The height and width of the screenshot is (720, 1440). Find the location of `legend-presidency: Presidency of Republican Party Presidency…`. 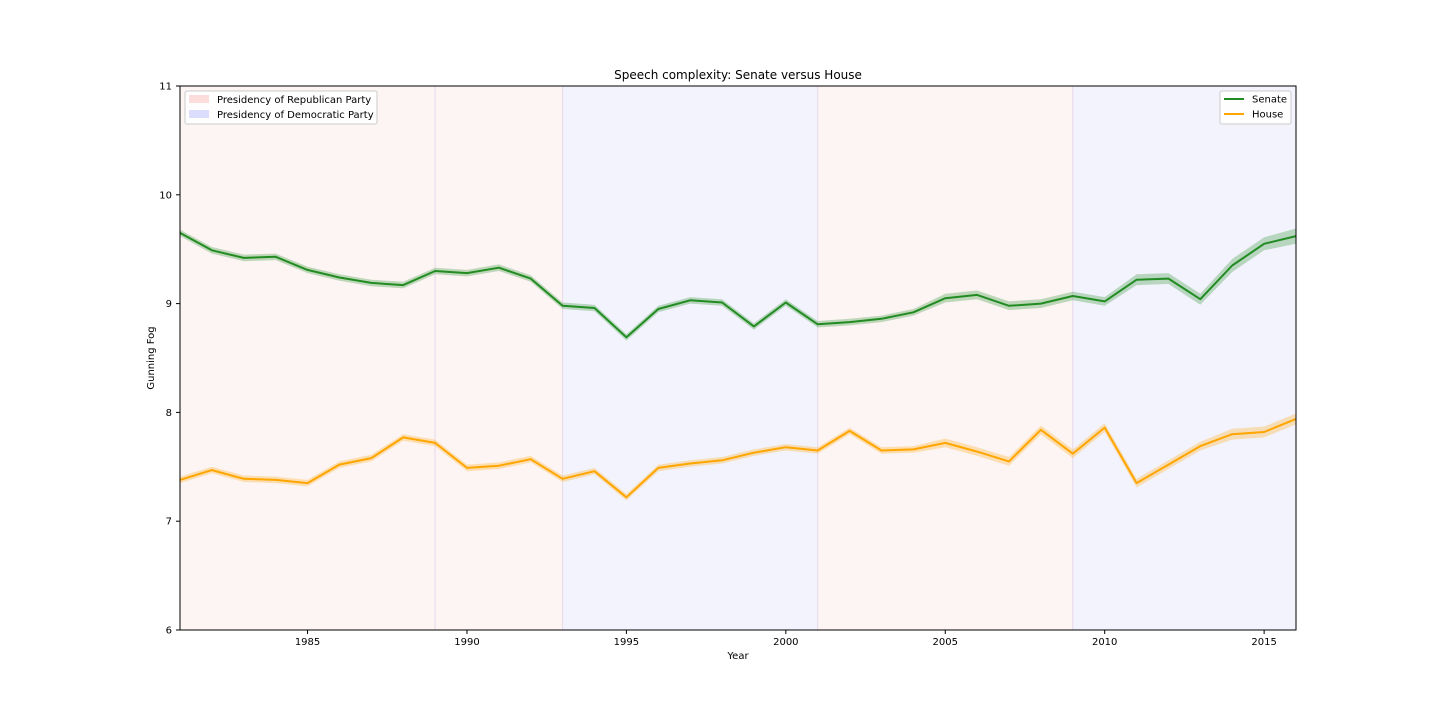

legend-presidency: Presidency of Republican Party Presidency… is located at coordinates (281, 107).